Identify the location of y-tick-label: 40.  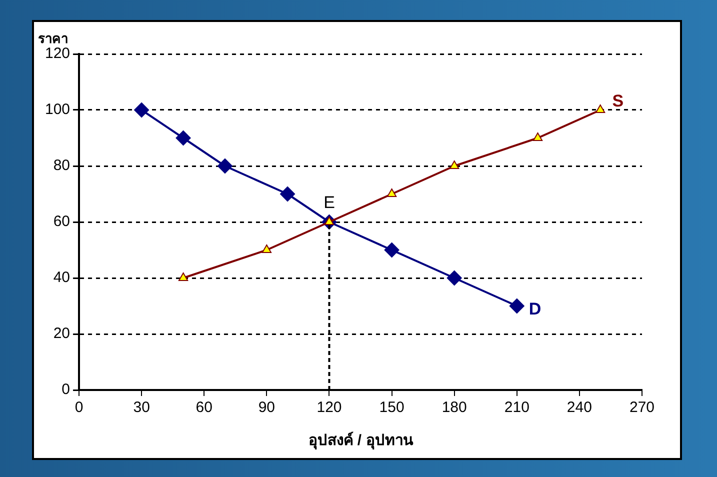
(61, 277).